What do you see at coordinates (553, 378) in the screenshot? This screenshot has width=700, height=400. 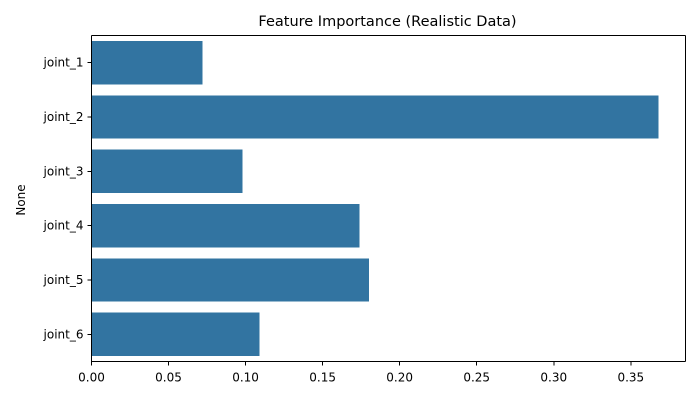 I see `x-tick-label: 0.30` at bounding box center [553, 378].